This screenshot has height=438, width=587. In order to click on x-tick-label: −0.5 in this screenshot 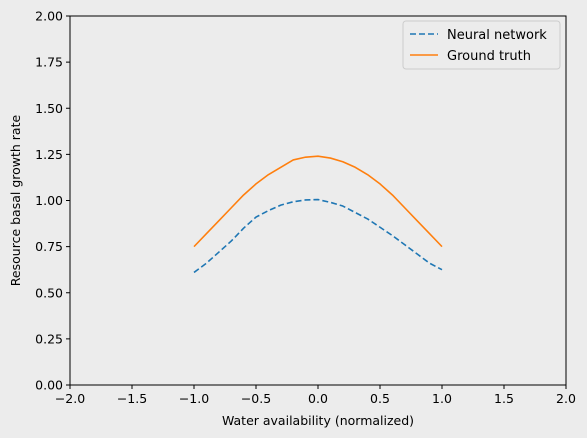, I will do `click(256, 398)`.